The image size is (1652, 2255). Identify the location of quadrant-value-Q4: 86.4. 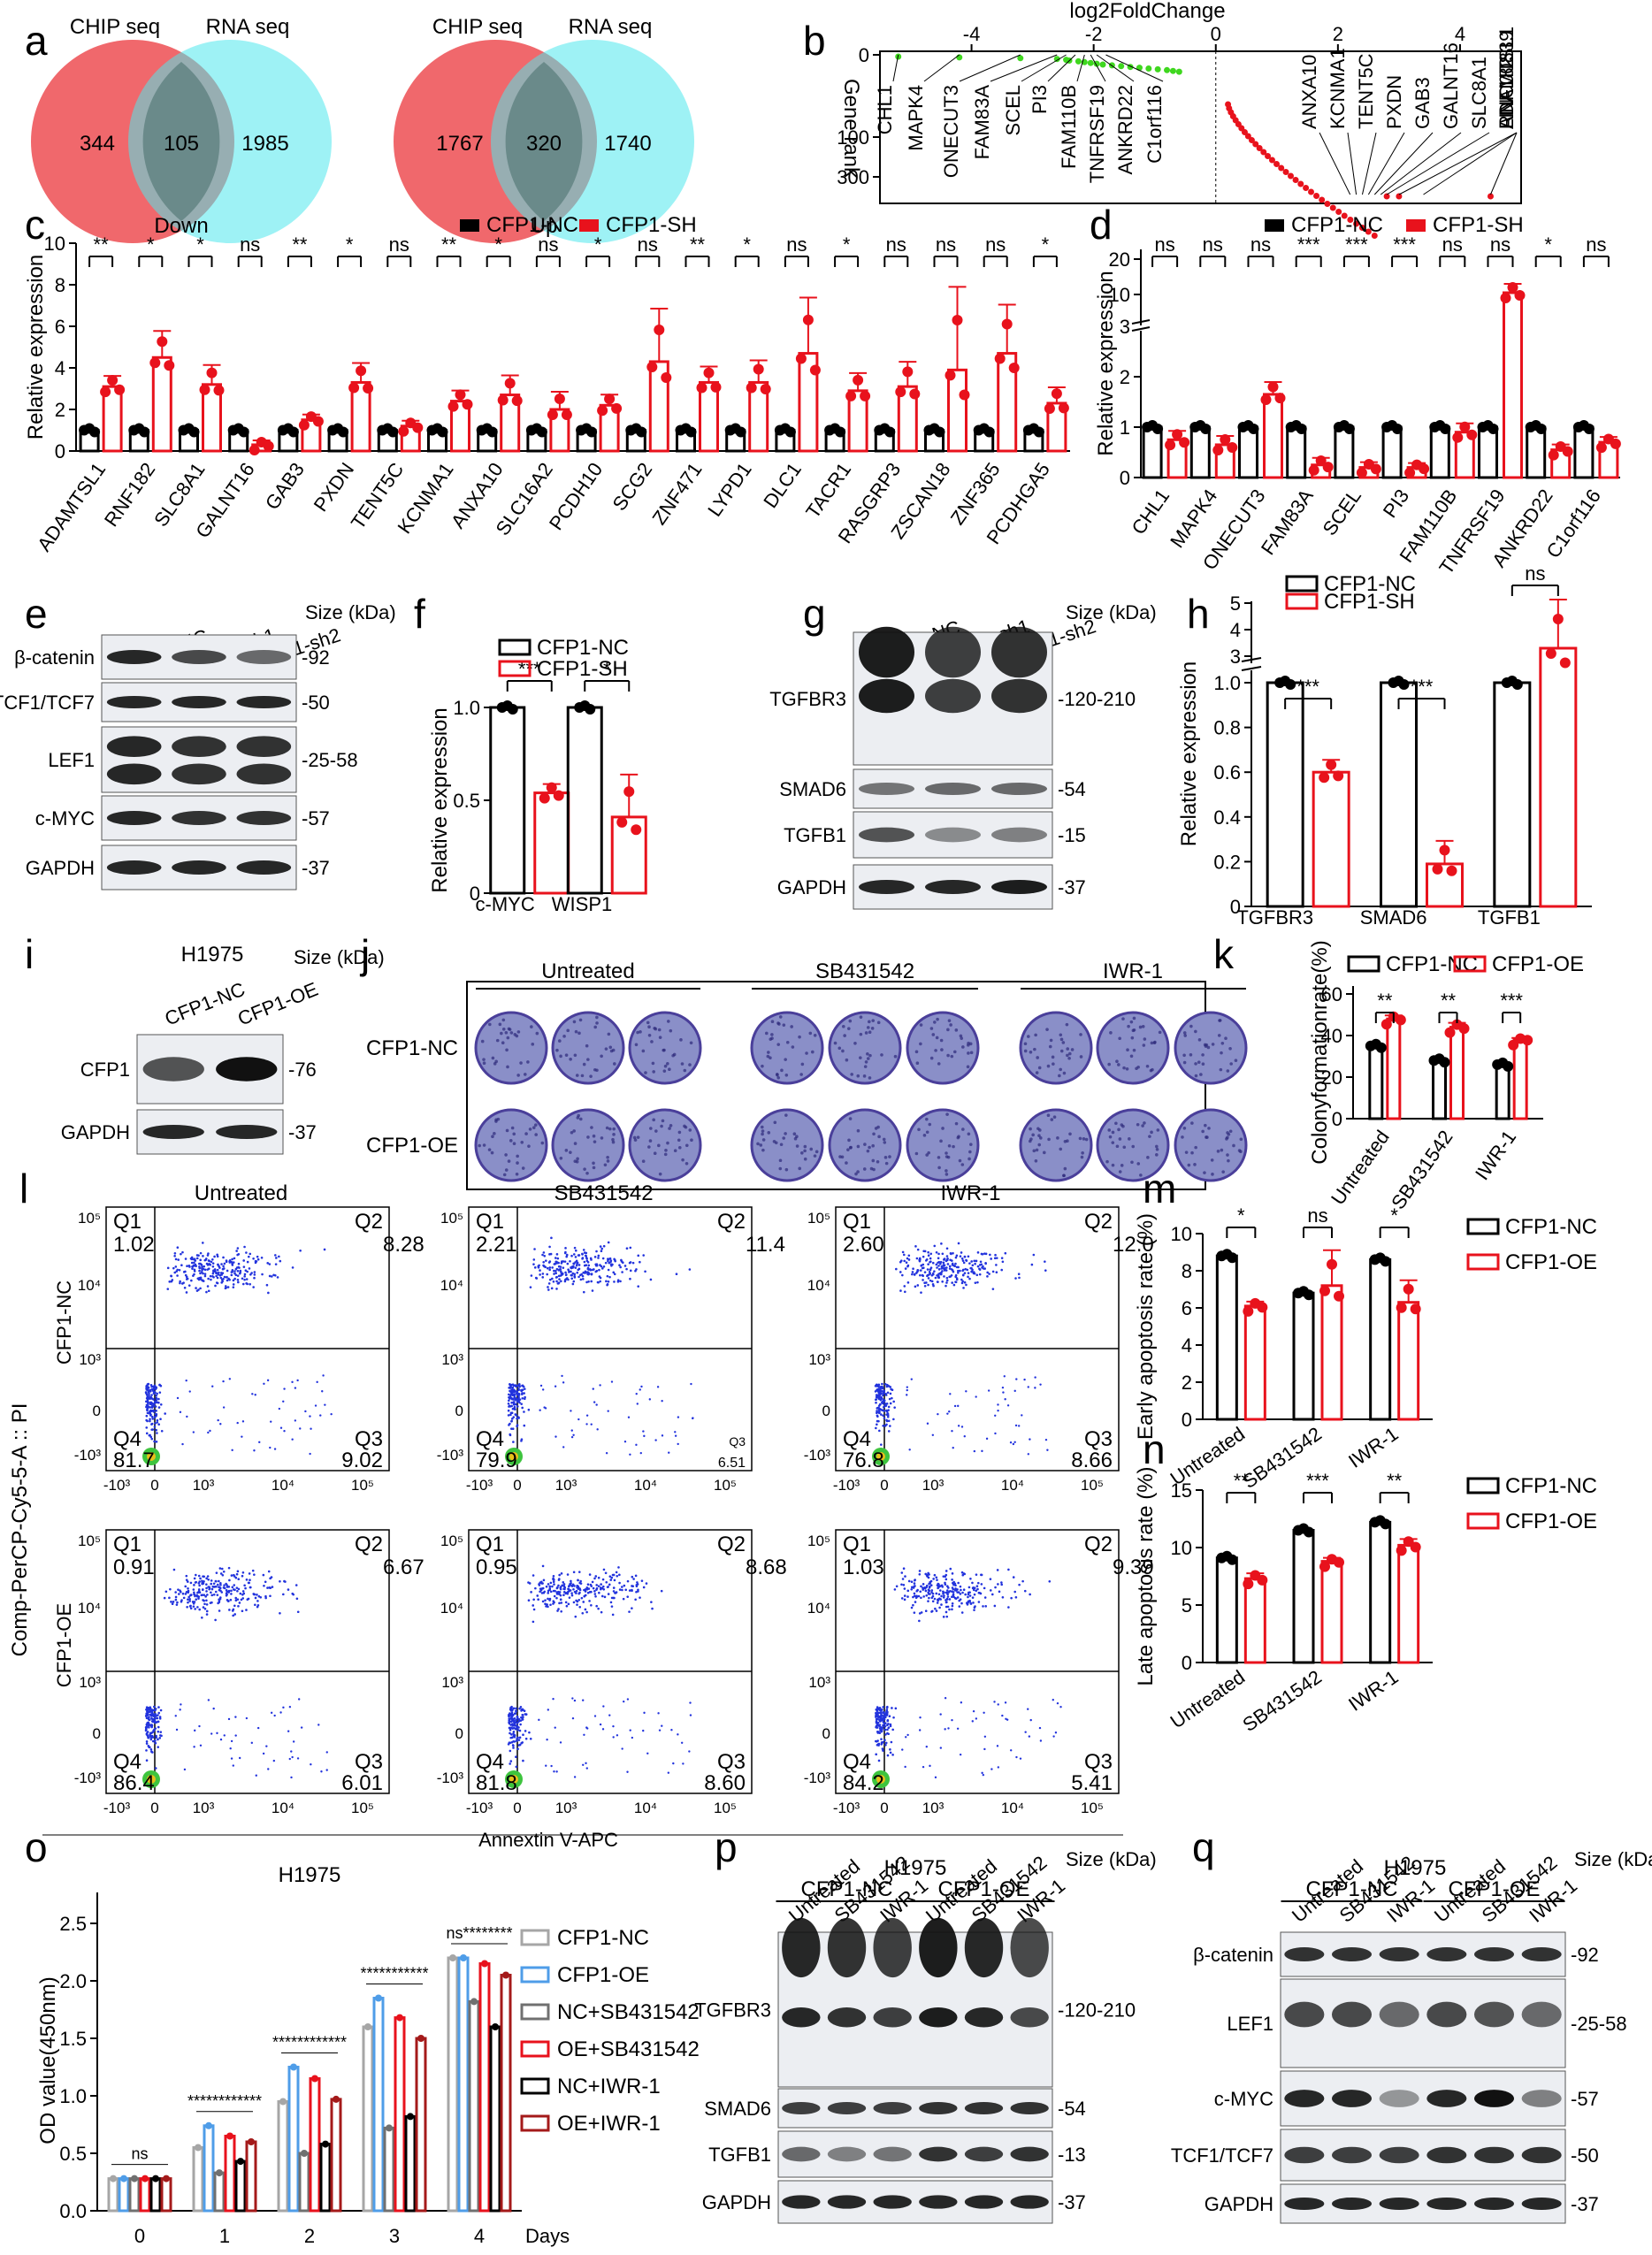
(134, 1783).